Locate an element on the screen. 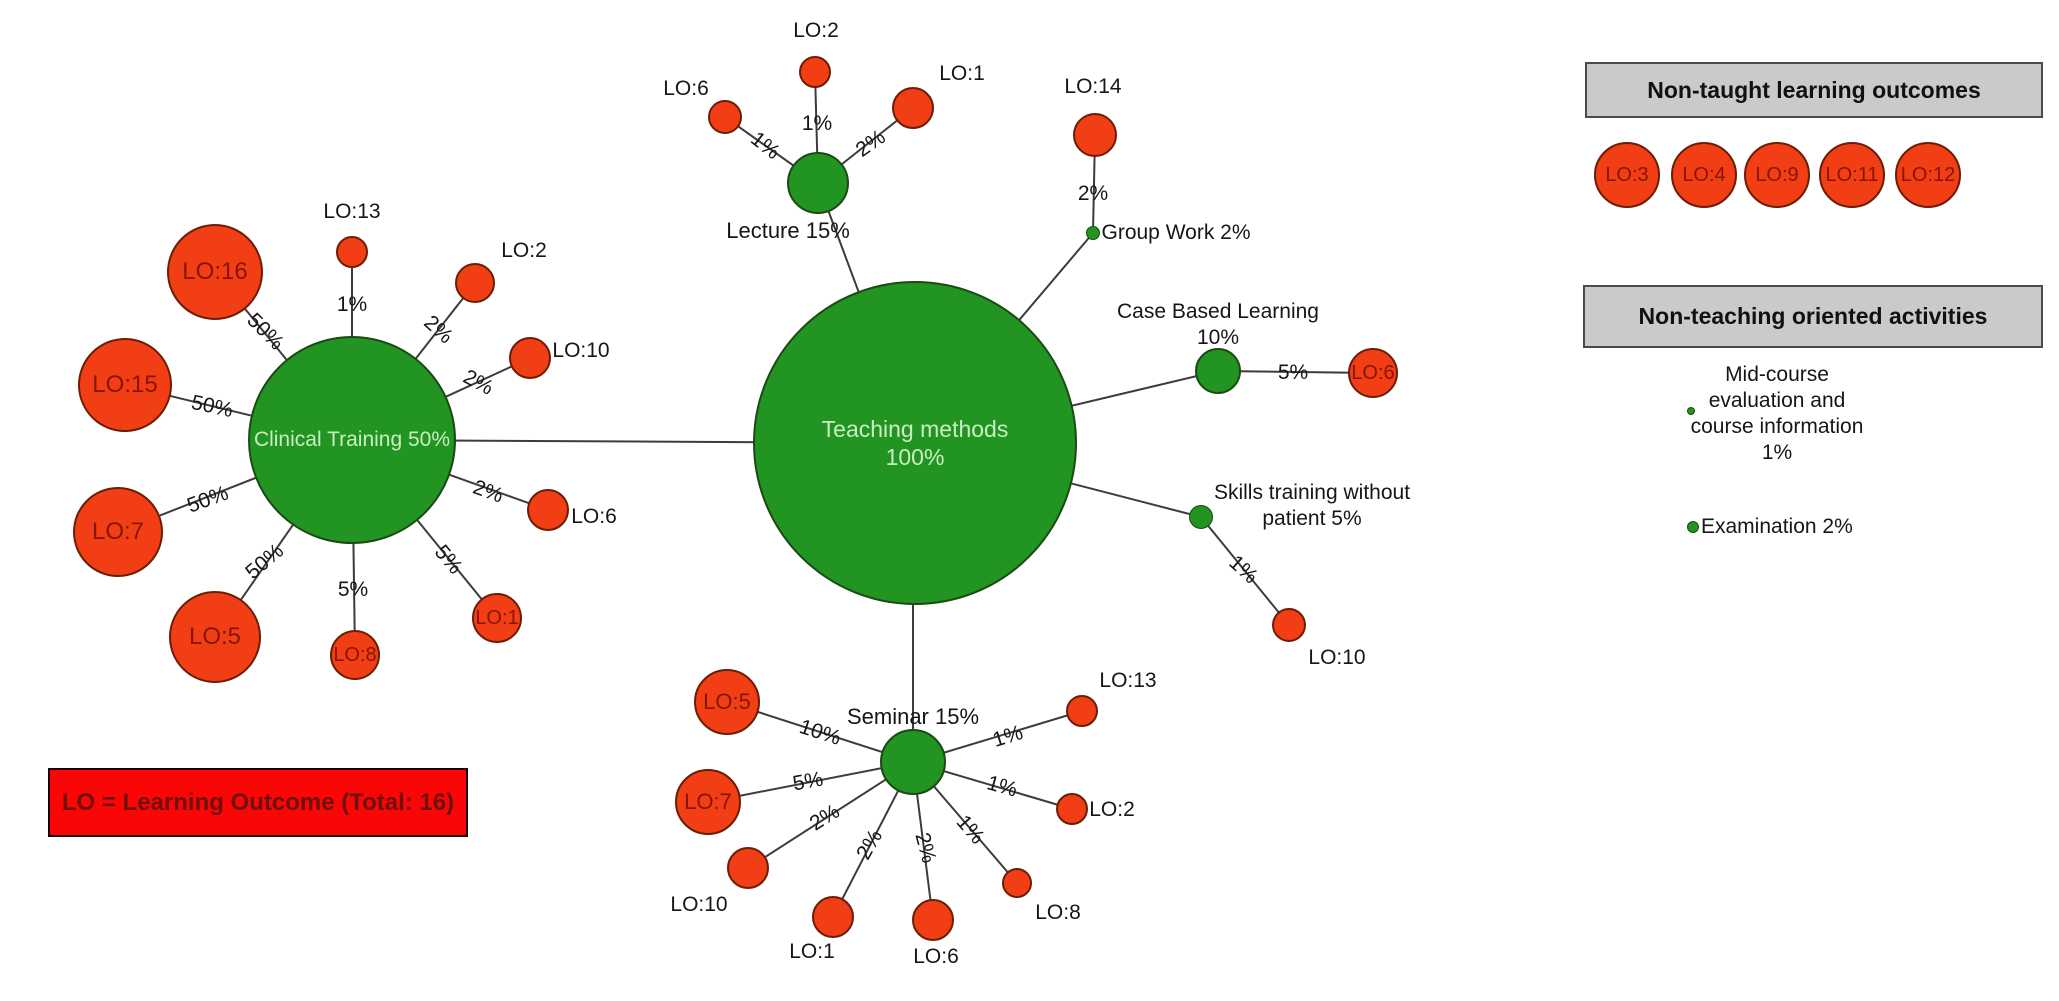 The height and width of the screenshot is (1001, 2059). lo-node-skills-lo10 is located at coordinates (1289, 625).